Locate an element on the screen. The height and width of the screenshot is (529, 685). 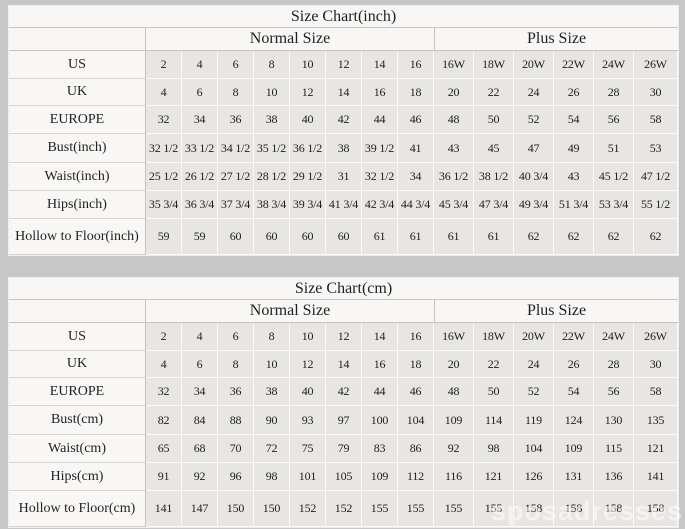
size-value: 54 is located at coordinates (574, 392).